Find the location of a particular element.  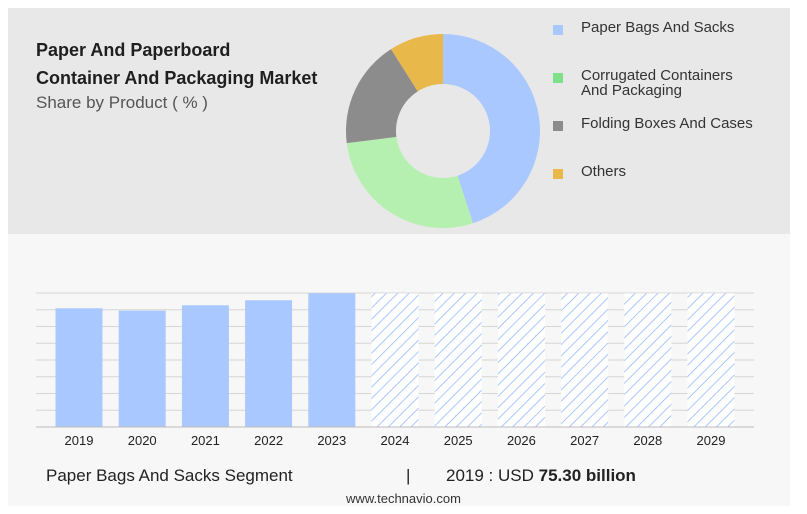

legend-item-paper-bags: Paper Bags And Sacks is located at coordinates (643, 27).